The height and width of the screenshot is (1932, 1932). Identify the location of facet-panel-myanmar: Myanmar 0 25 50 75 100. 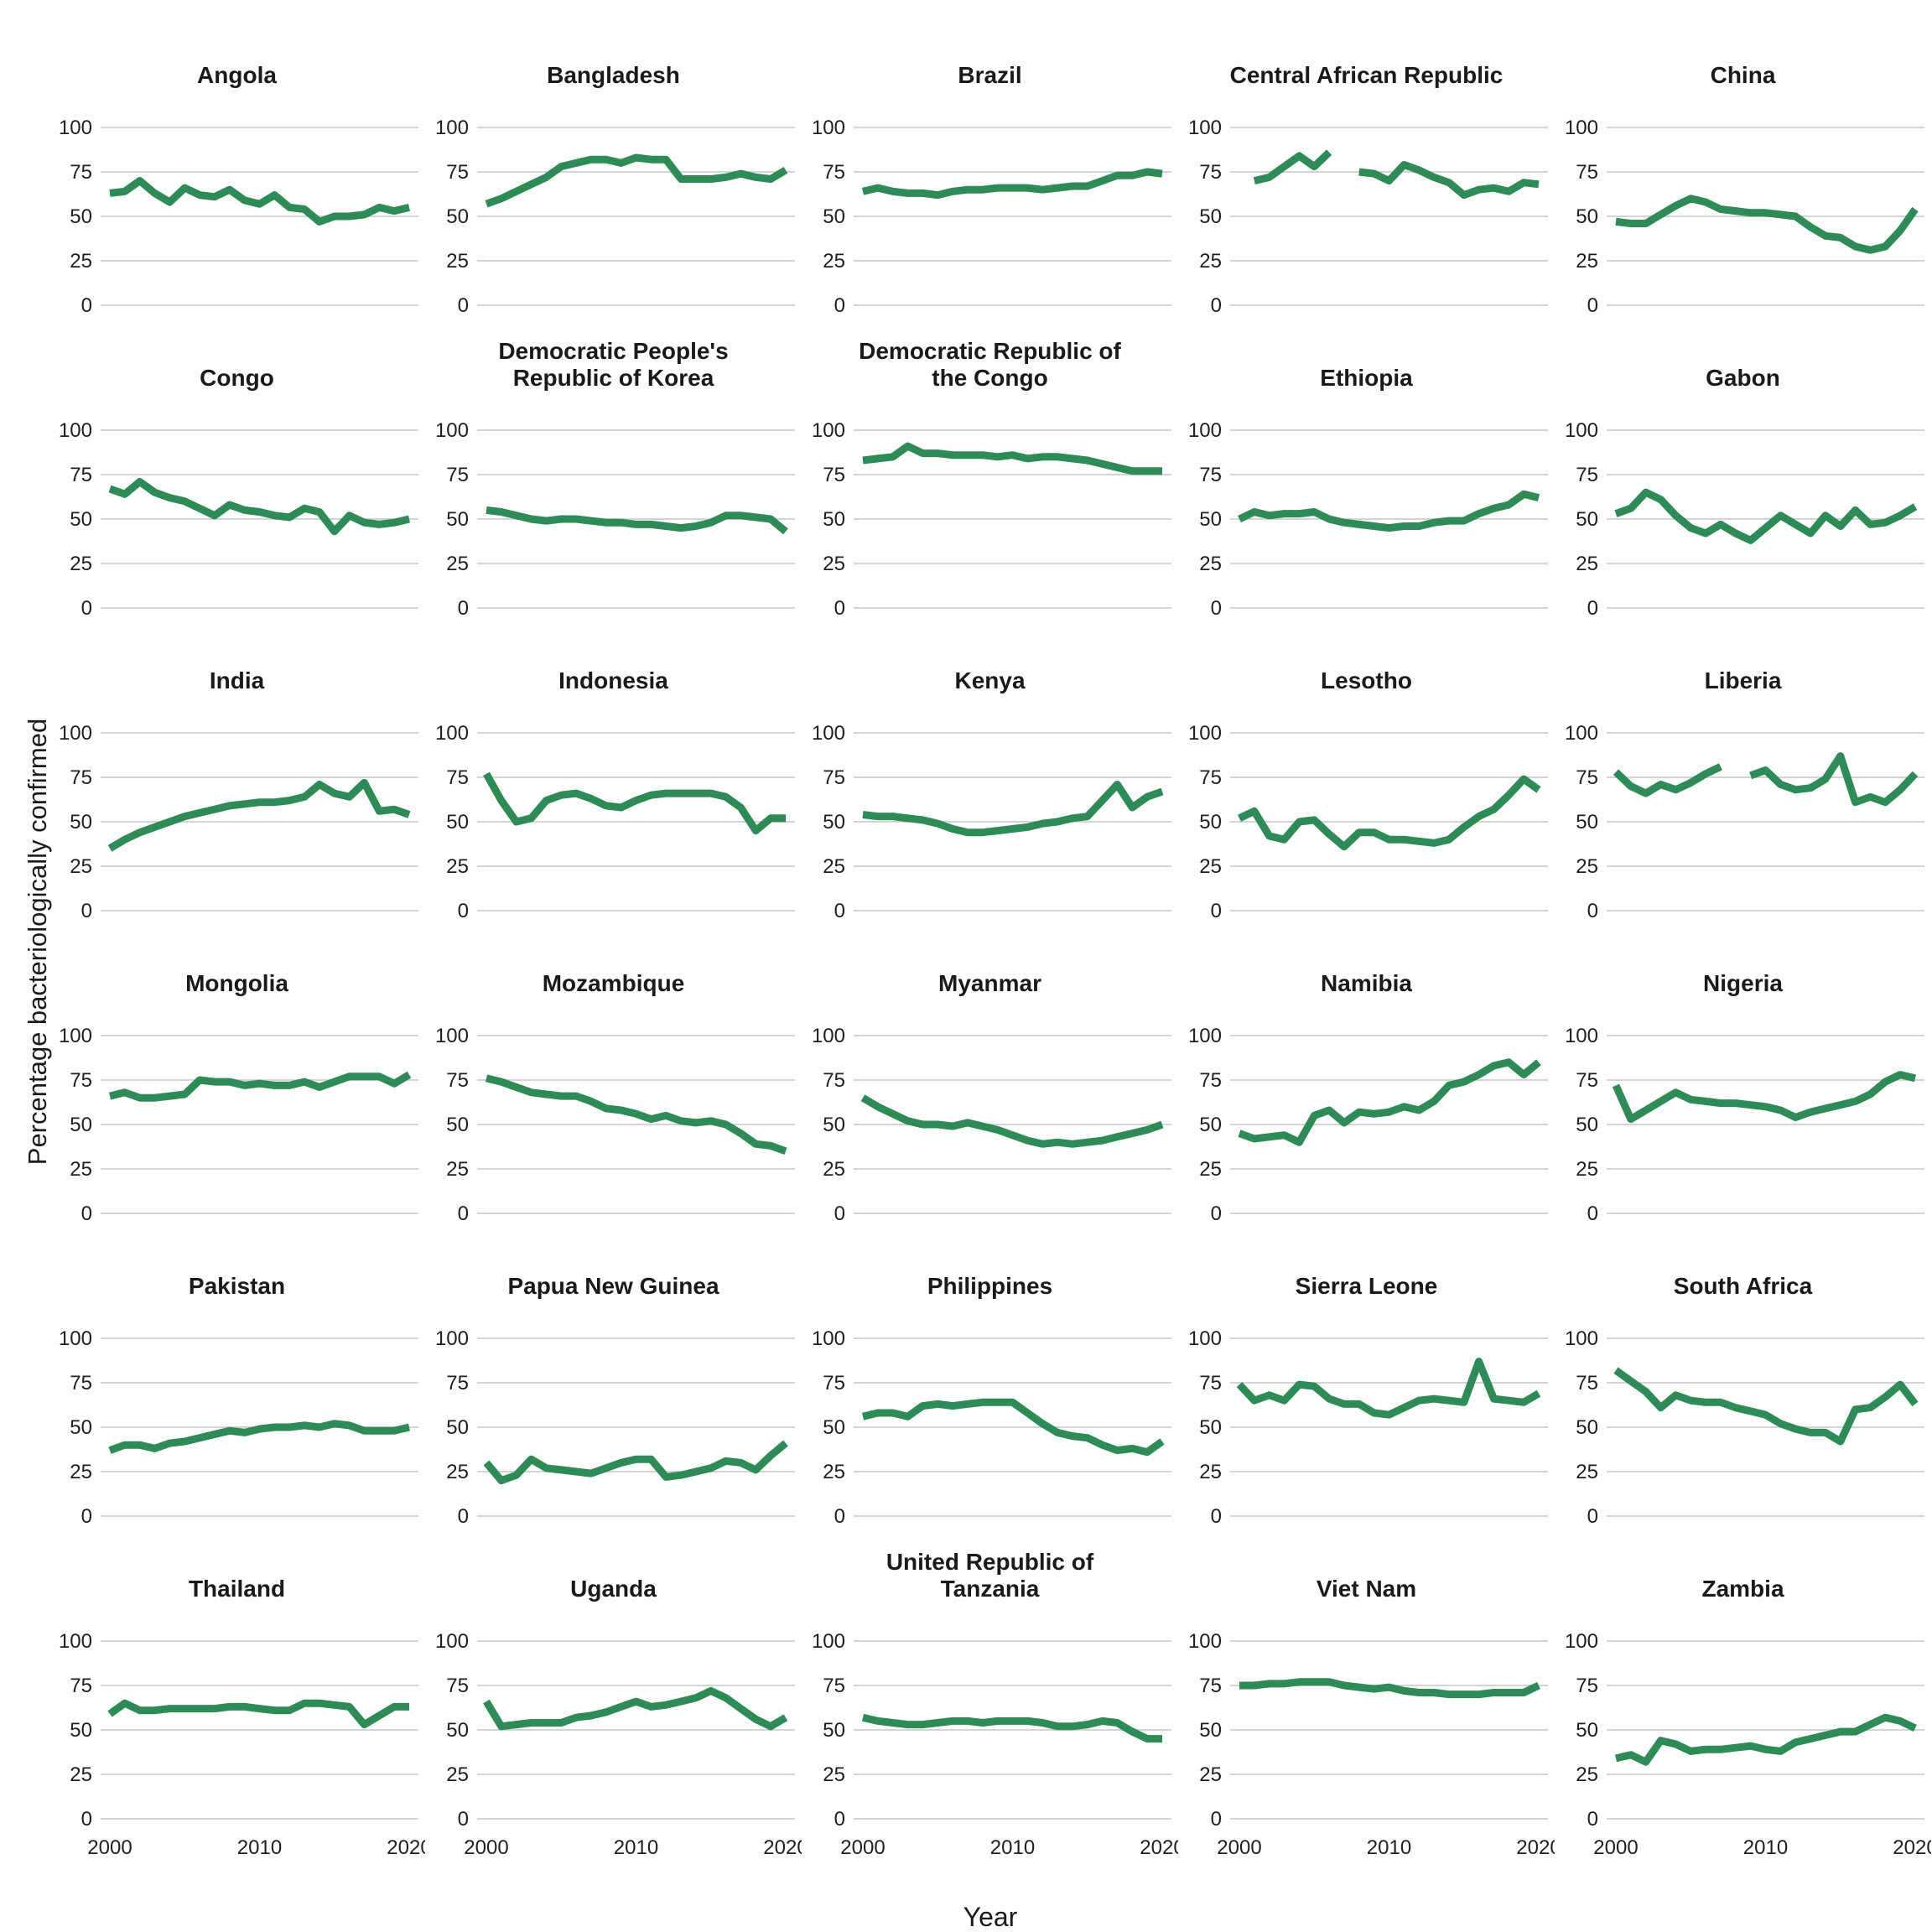
(990, 1088).